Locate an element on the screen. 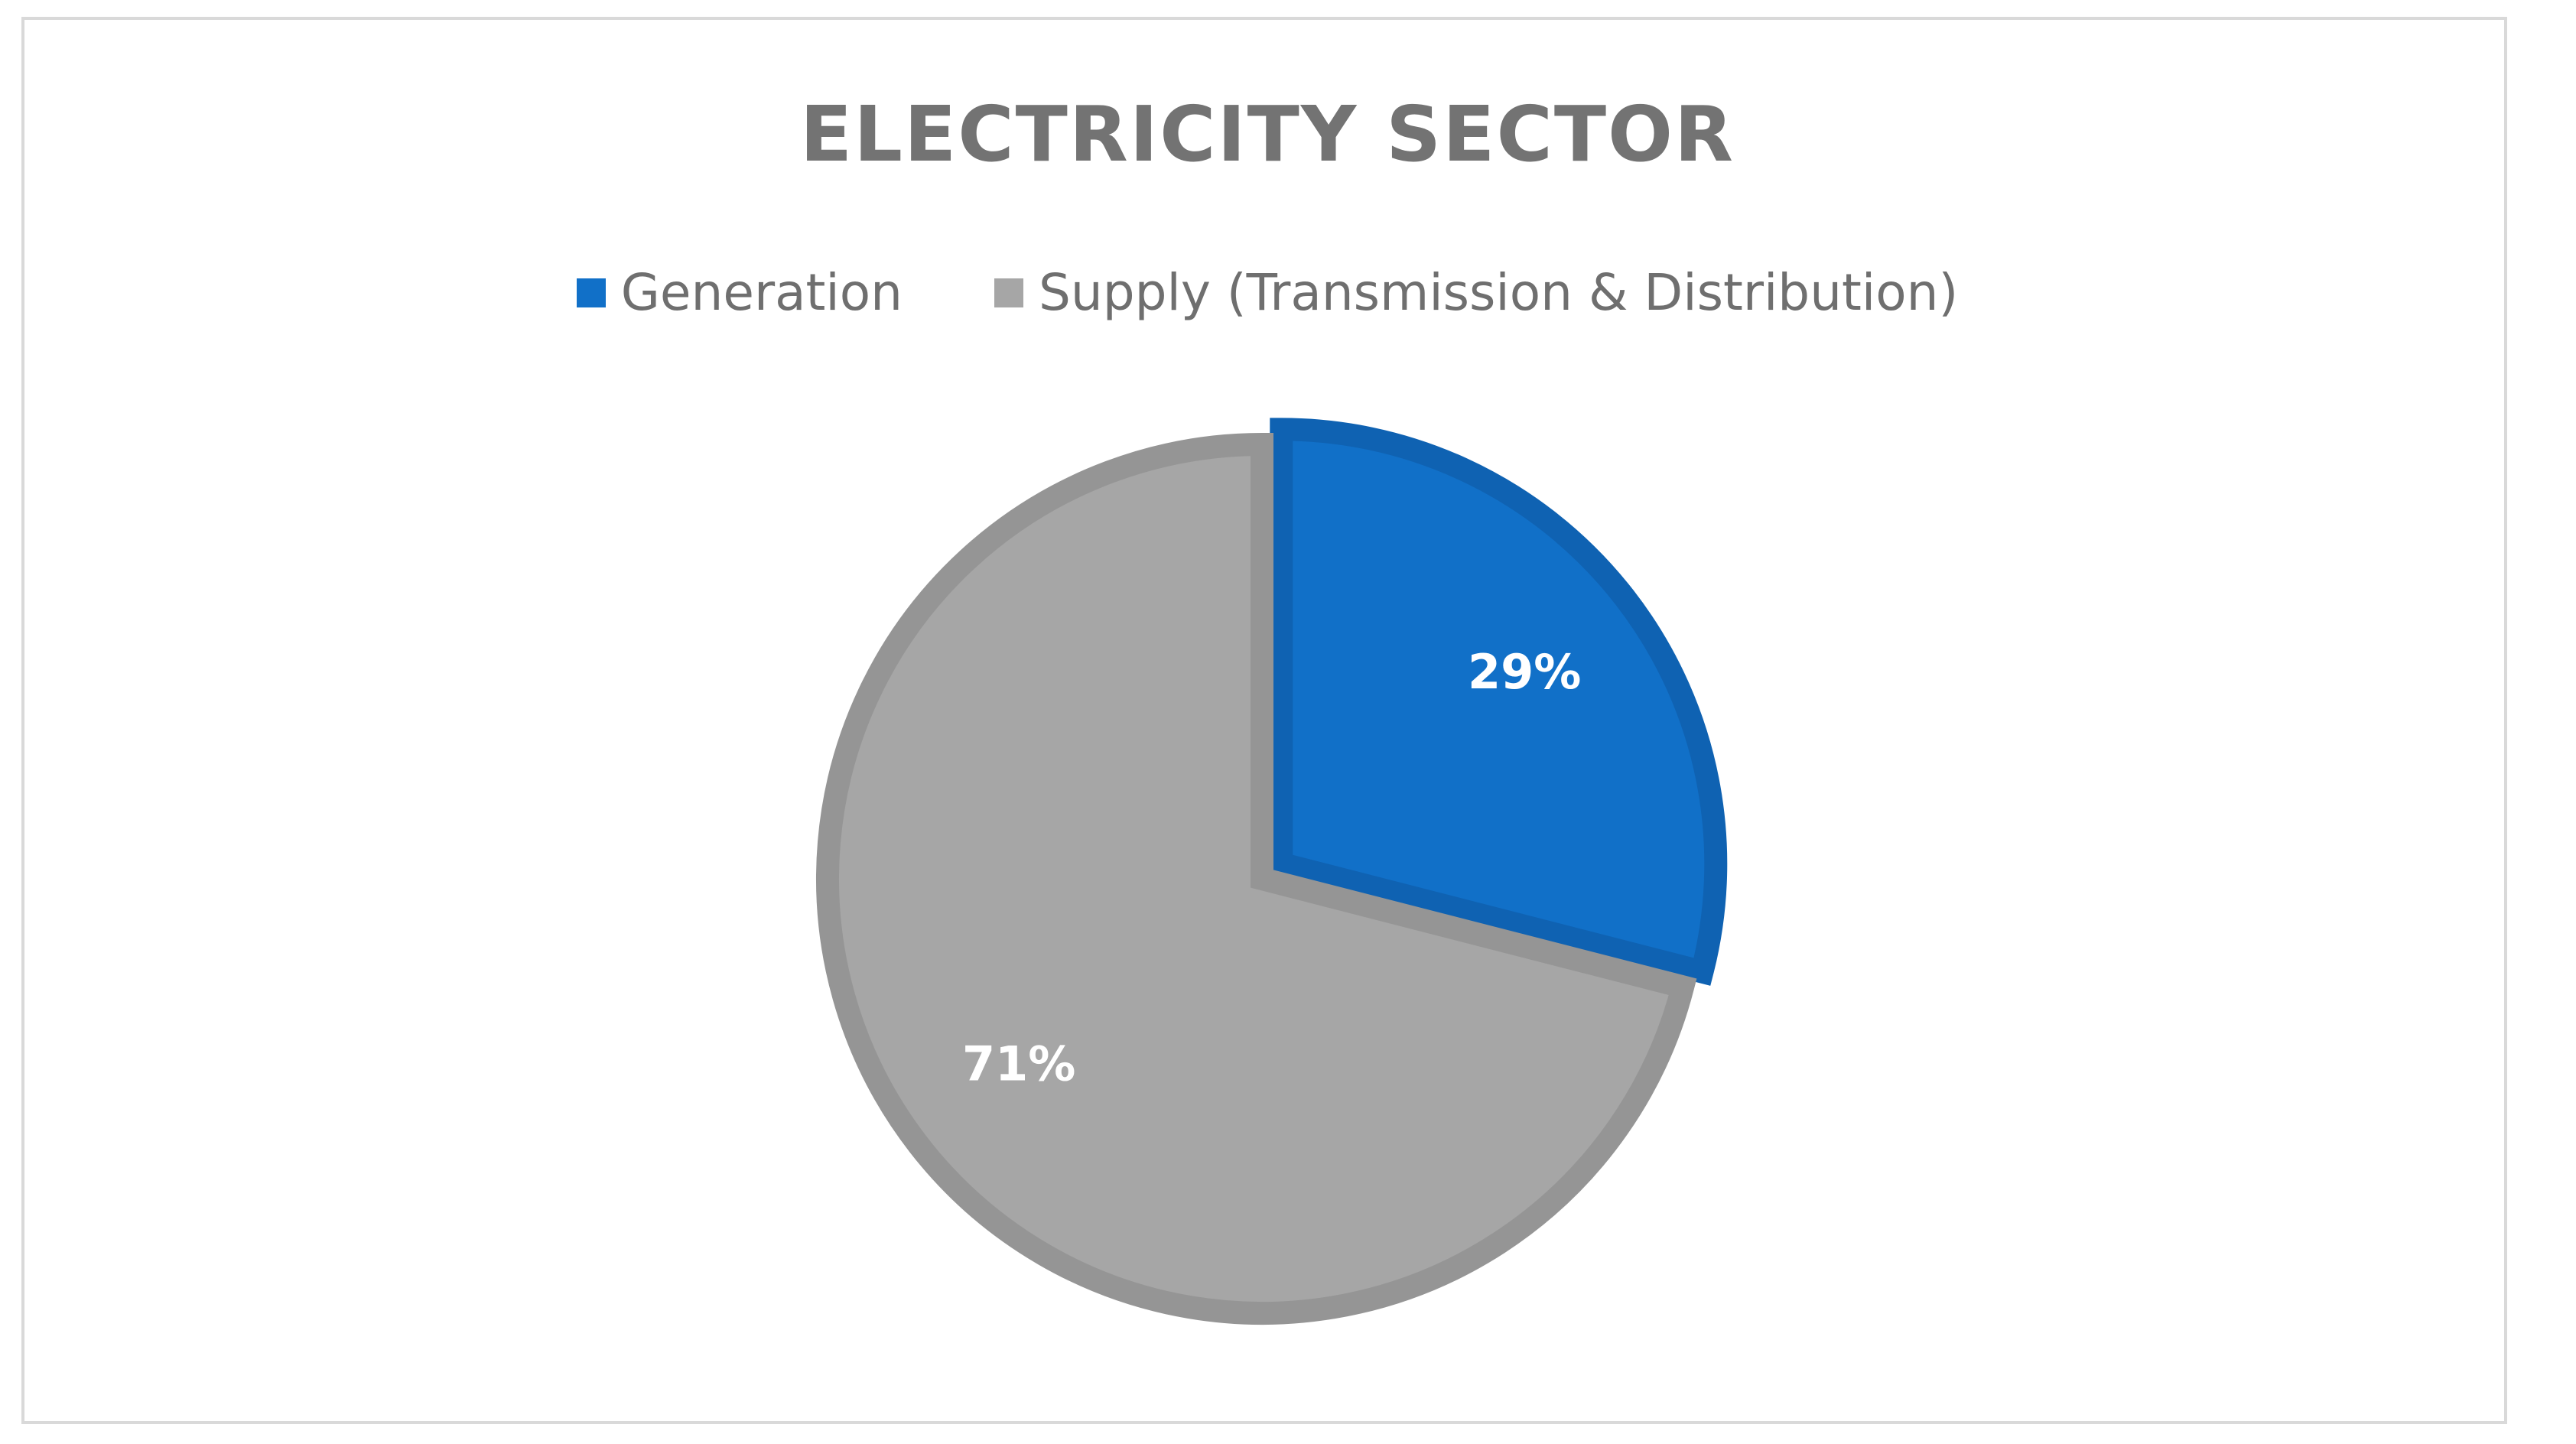  legend-swatch-generation is located at coordinates (591, 292).